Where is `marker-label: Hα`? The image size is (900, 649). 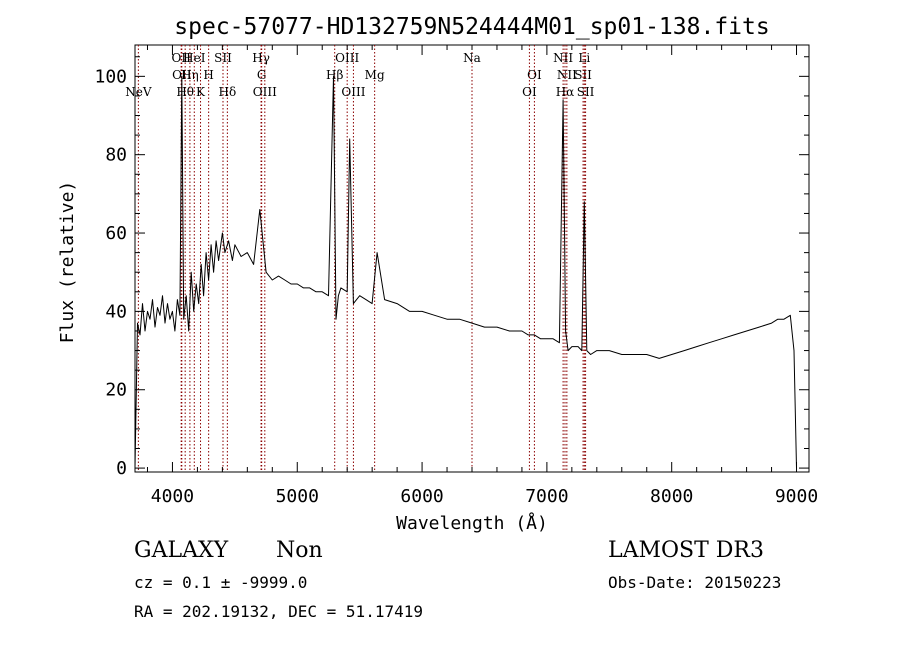 marker-label: Hα is located at coordinates (565, 92).